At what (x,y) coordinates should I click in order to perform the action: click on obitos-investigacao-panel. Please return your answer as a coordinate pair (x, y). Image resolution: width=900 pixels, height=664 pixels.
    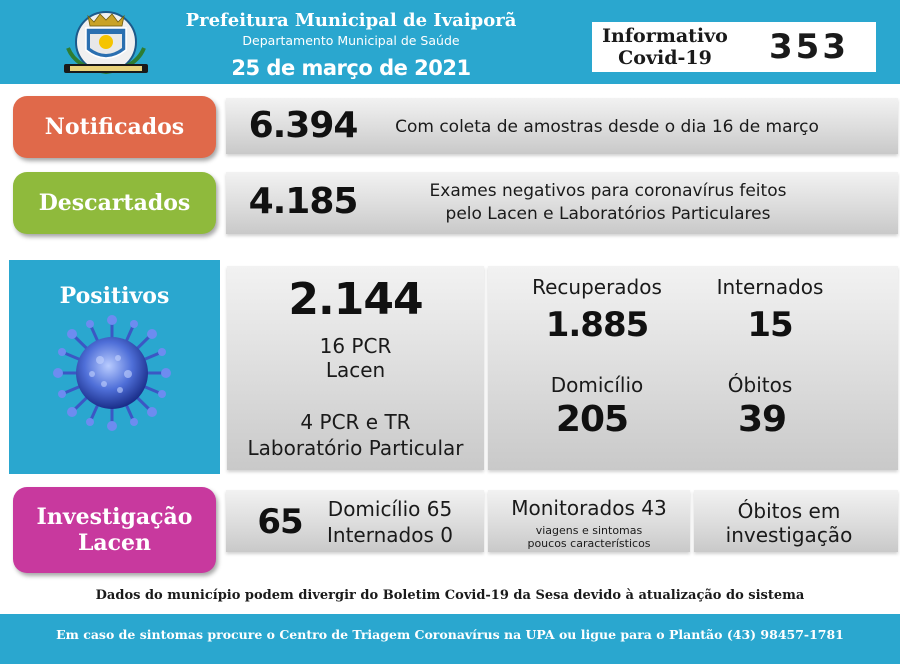
    Looking at the image, I should click on (796, 521).